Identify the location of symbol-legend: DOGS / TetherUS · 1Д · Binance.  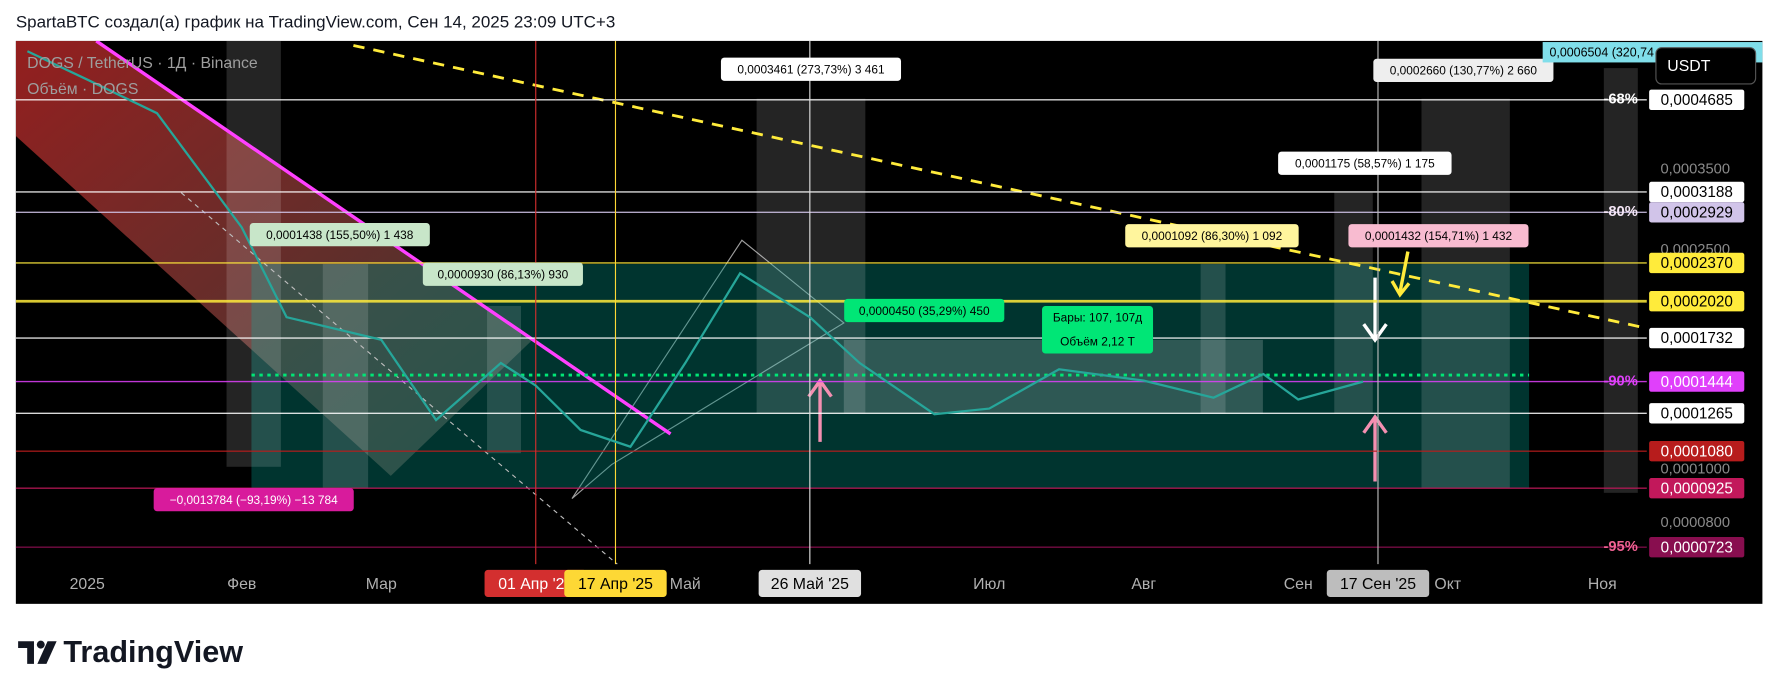
(142, 63).